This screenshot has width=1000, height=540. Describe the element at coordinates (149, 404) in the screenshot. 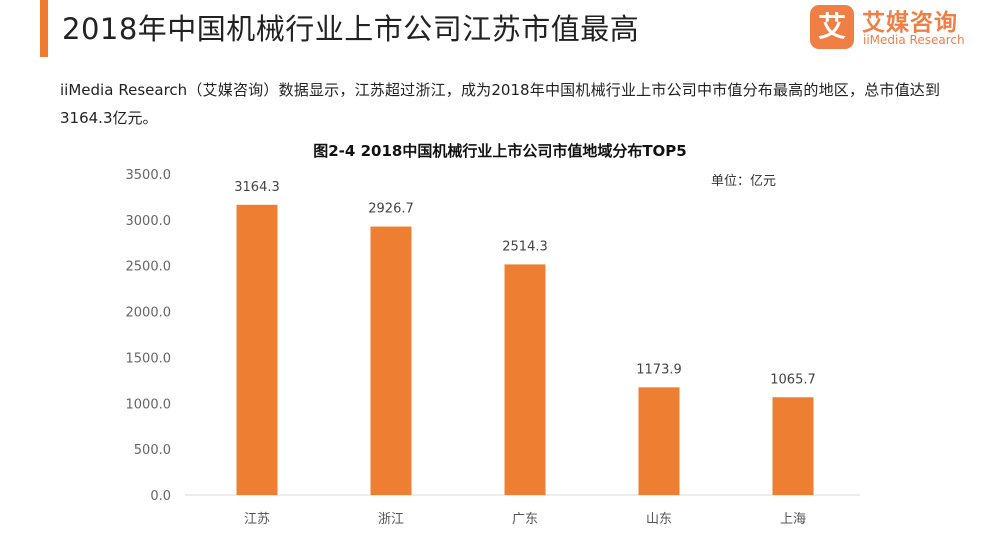

I see `y-tick-label: 1000.0` at that location.